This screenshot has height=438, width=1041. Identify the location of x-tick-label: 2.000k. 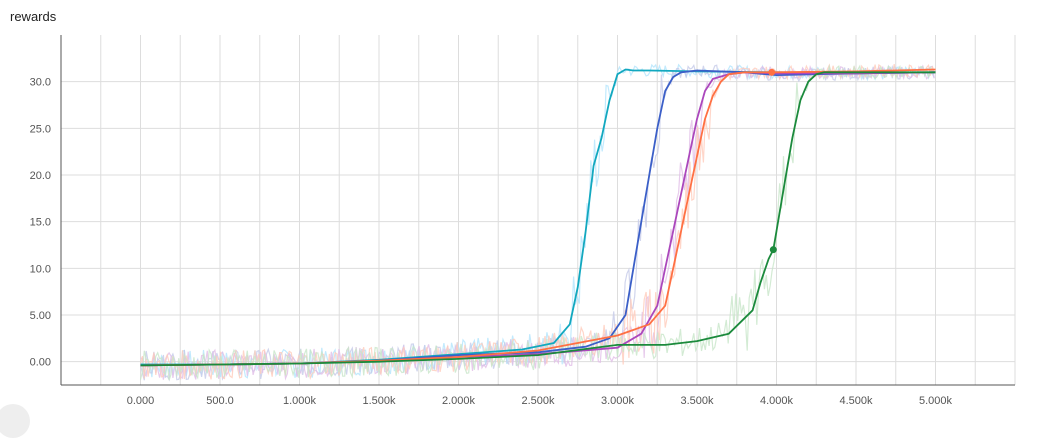
(459, 401).